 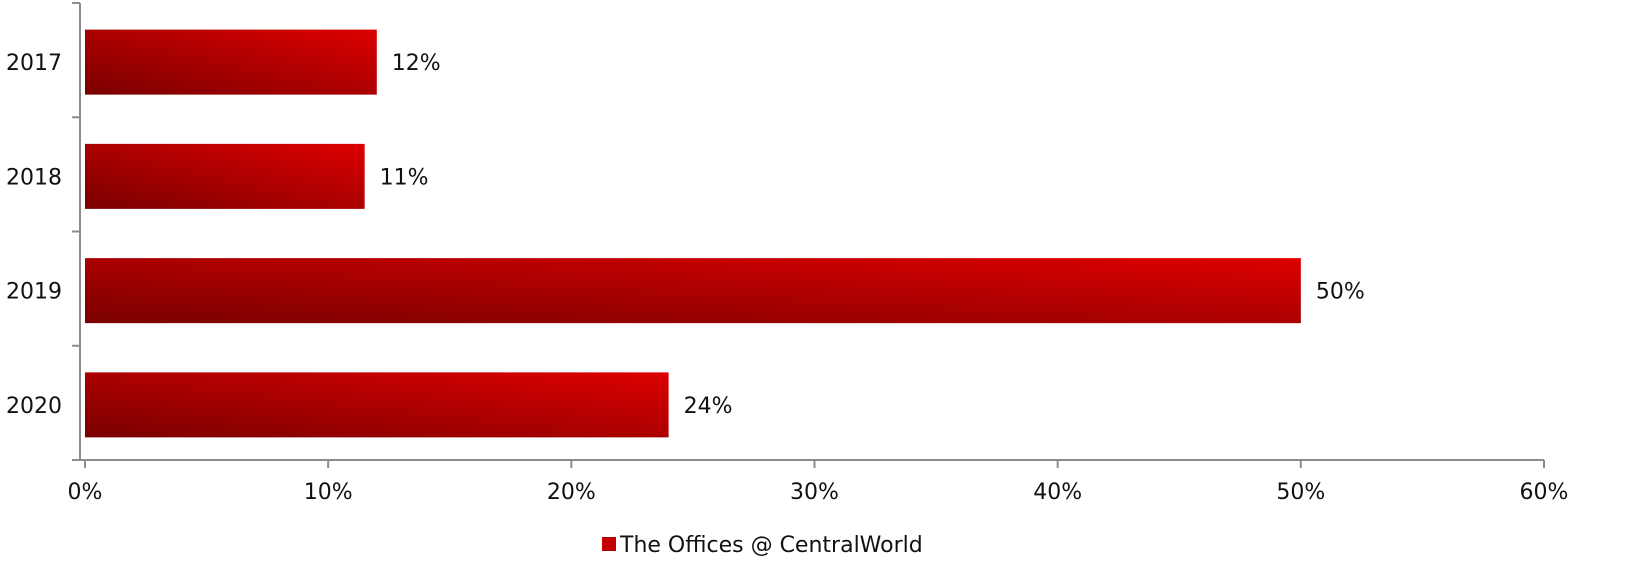 What do you see at coordinates (771, 545) in the screenshot?
I see `legend-label: The Offices @ CentralWorld` at bounding box center [771, 545].